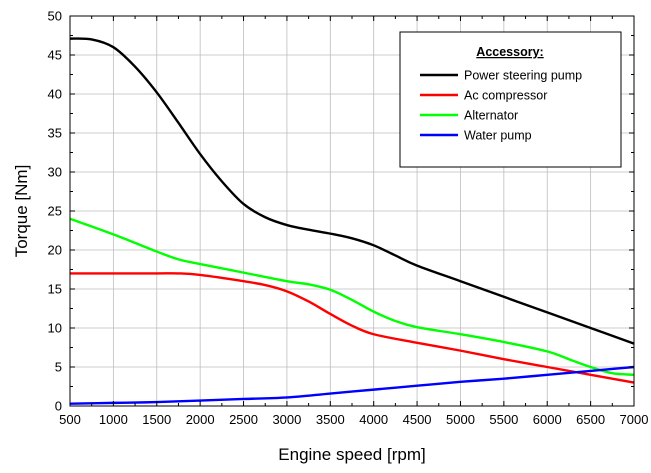 This screenshot has height=473, width=651. Describe the element at coordinates (55, 328) in the screenshot. I see `y-tick-label: 10` at that location.